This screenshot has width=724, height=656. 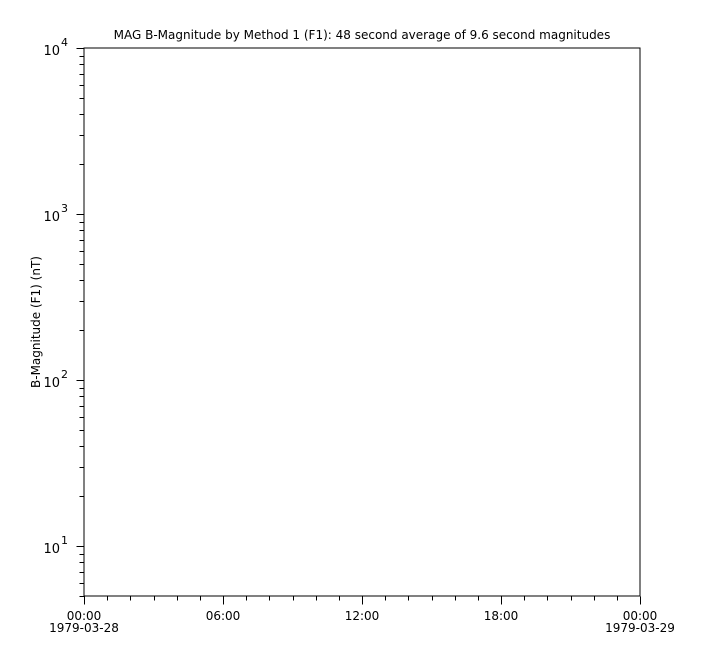 What do you see at coordinates (362, 616) in the screenshot?
I see `x-tick-label-time: 12:00` at bounding box center [362, 616].